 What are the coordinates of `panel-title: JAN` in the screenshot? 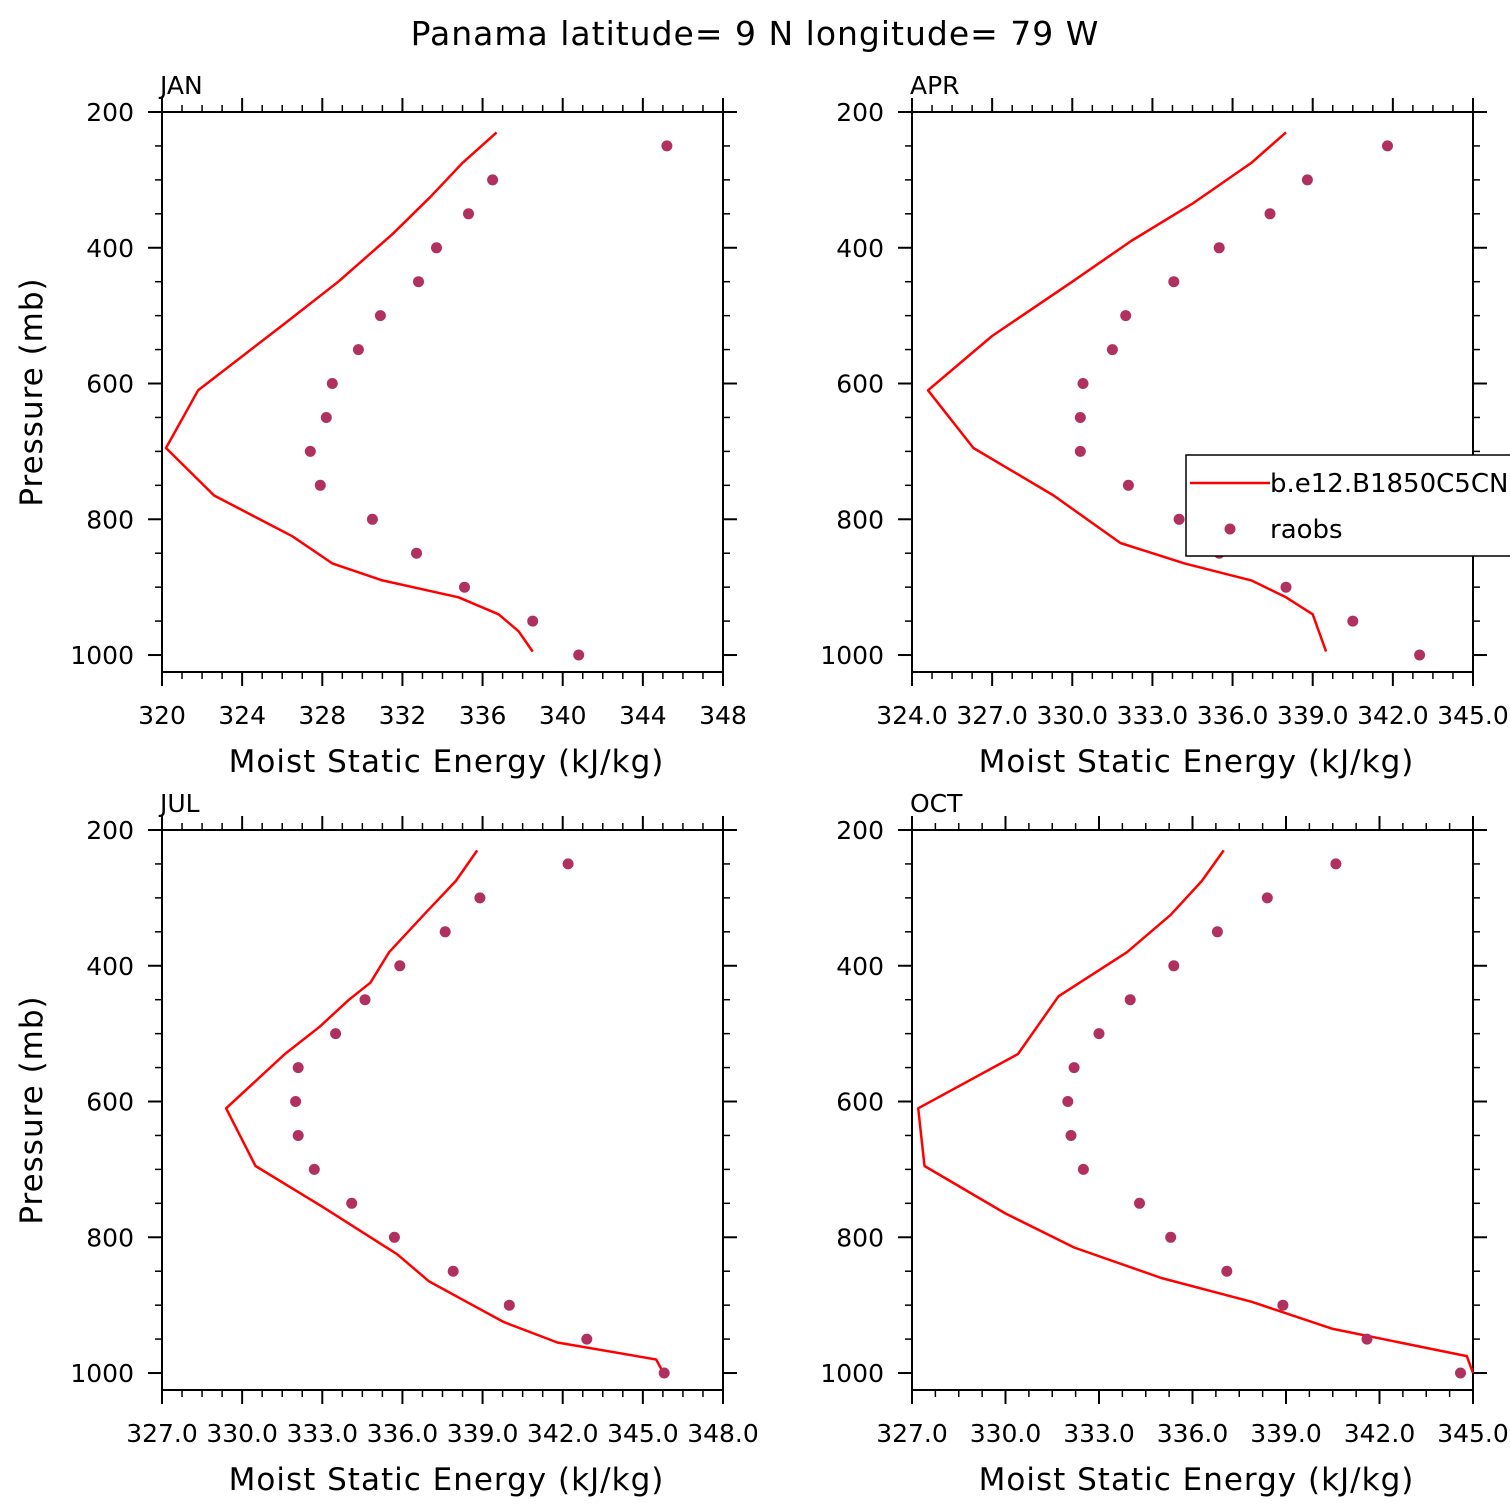 It's located at (180, 85).